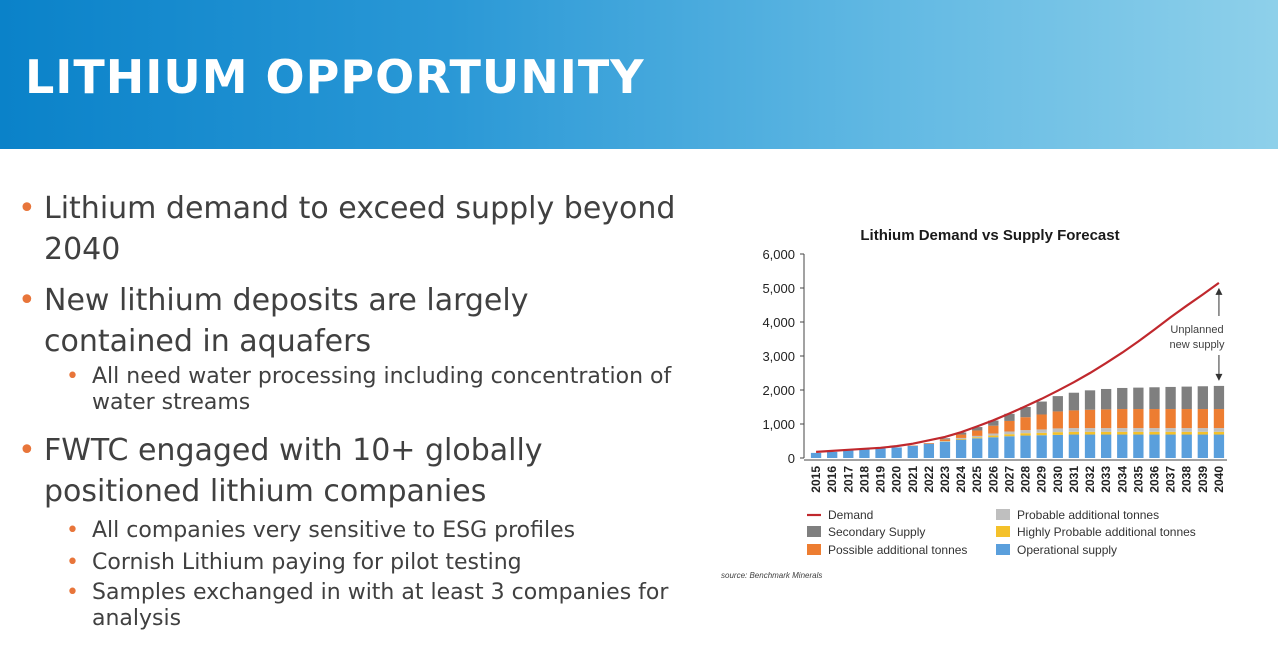 Image resolution: width=1278 pixels, height=669 pixels. I want to click on x-tick-label: 2036, so click(1154, 479).